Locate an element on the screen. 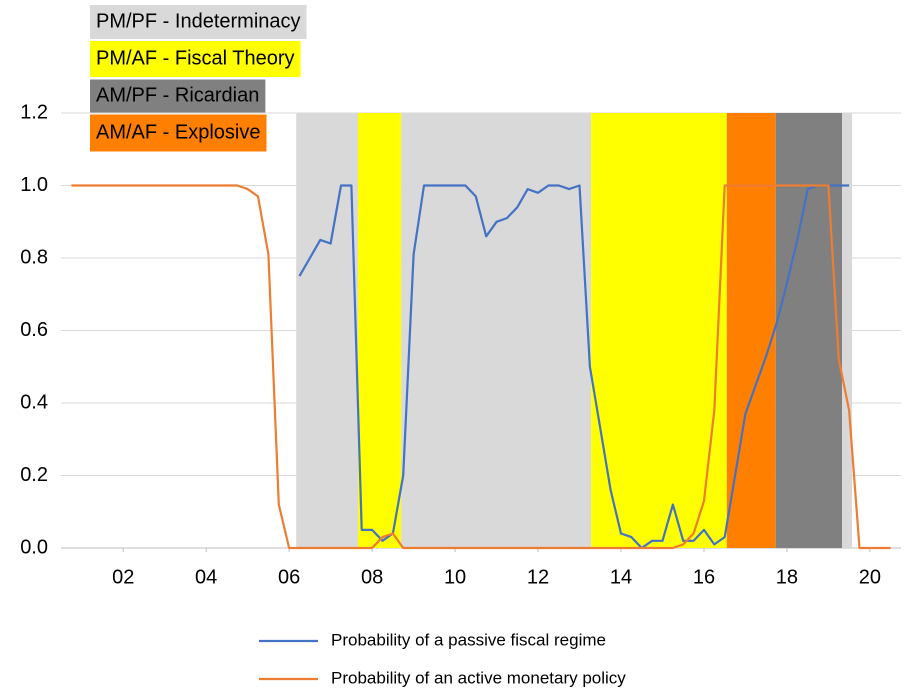 The width and height of the screenshot is (920, 694). x-tick-label: 06 is located at coordinates (289, 577).